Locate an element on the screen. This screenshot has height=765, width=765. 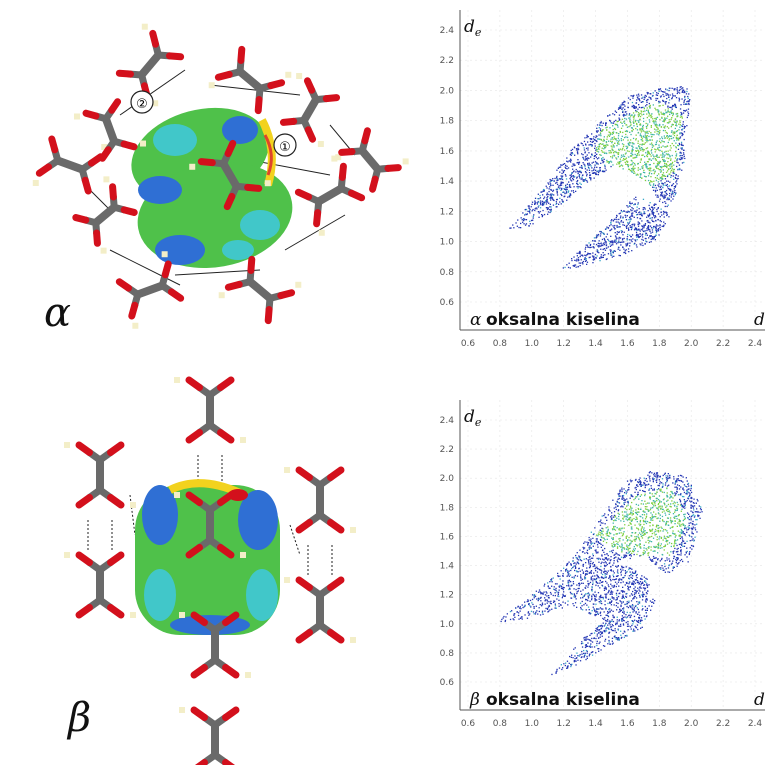
beta-x-ticks: 0.6 0.8 1.0 1.2 1.4 1.6 1.8 2.0 2.2 2.4 is located at coordinates (612, 724).